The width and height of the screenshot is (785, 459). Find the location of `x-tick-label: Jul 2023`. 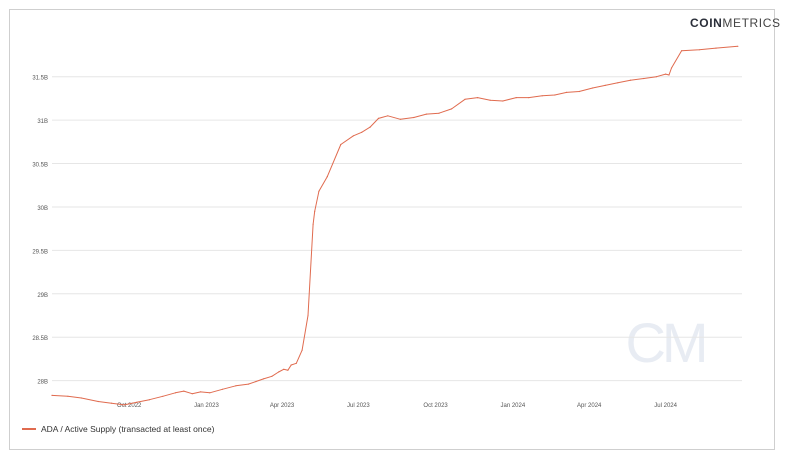

x-tick-label: Jul 2023 is located at coordinates (358, 406).